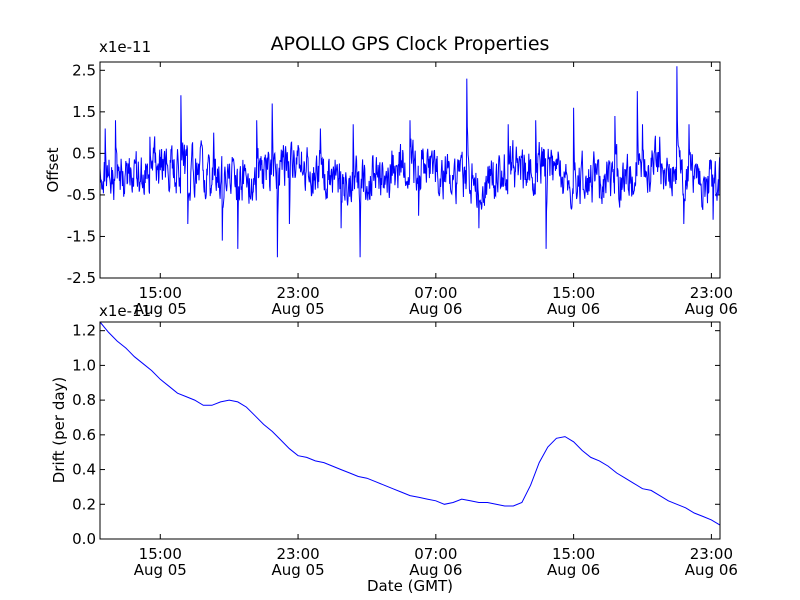 The image size is (800, 600). What do you see at coordinates (84, 331) in the screenshot?
I see `drift-y-tick-label: 1.2` at bounding box center [84, 331].